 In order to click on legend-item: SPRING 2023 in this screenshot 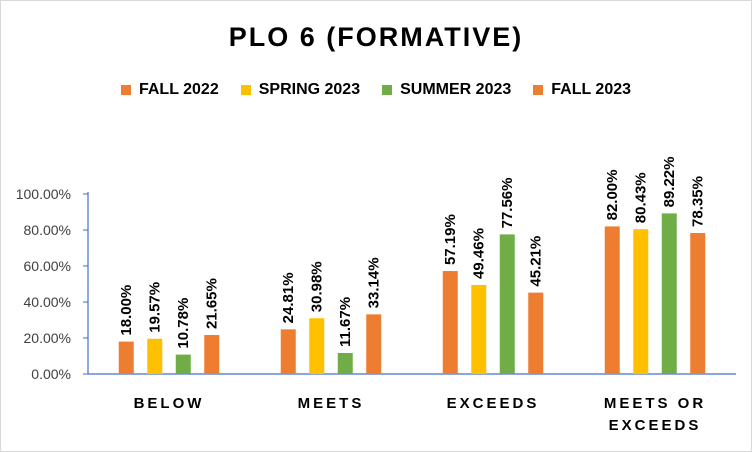, I will do `click(300, 90)`.